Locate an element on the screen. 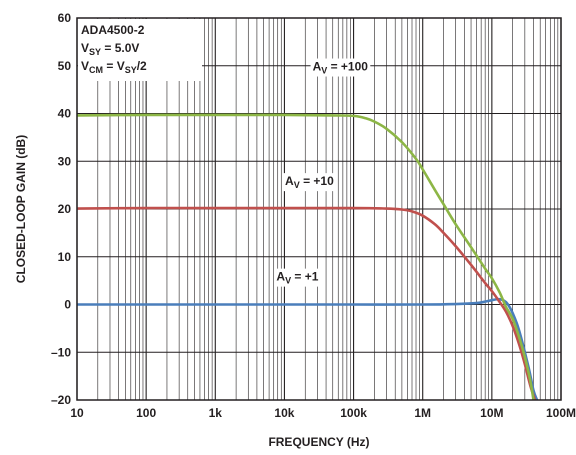 The image size is (576, 455). conditions-background is located at coordinates (140, 50).